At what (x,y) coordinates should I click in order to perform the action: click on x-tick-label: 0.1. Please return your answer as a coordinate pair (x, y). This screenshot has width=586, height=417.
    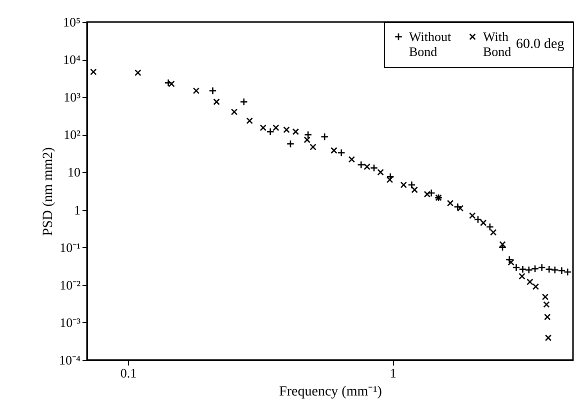
    Looking at the image, I should click on (128, 373).